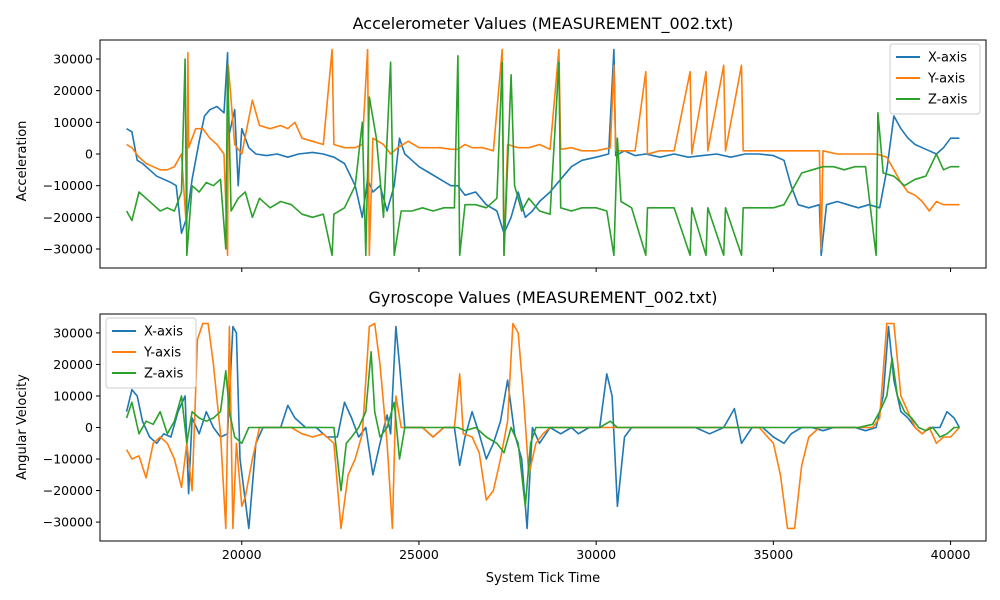  What do you see at coordinates (948, 100) in the screenshot?
I see `accelerometer-legend-label-z-axis: Z-axis` at bounding box center [948, 100].